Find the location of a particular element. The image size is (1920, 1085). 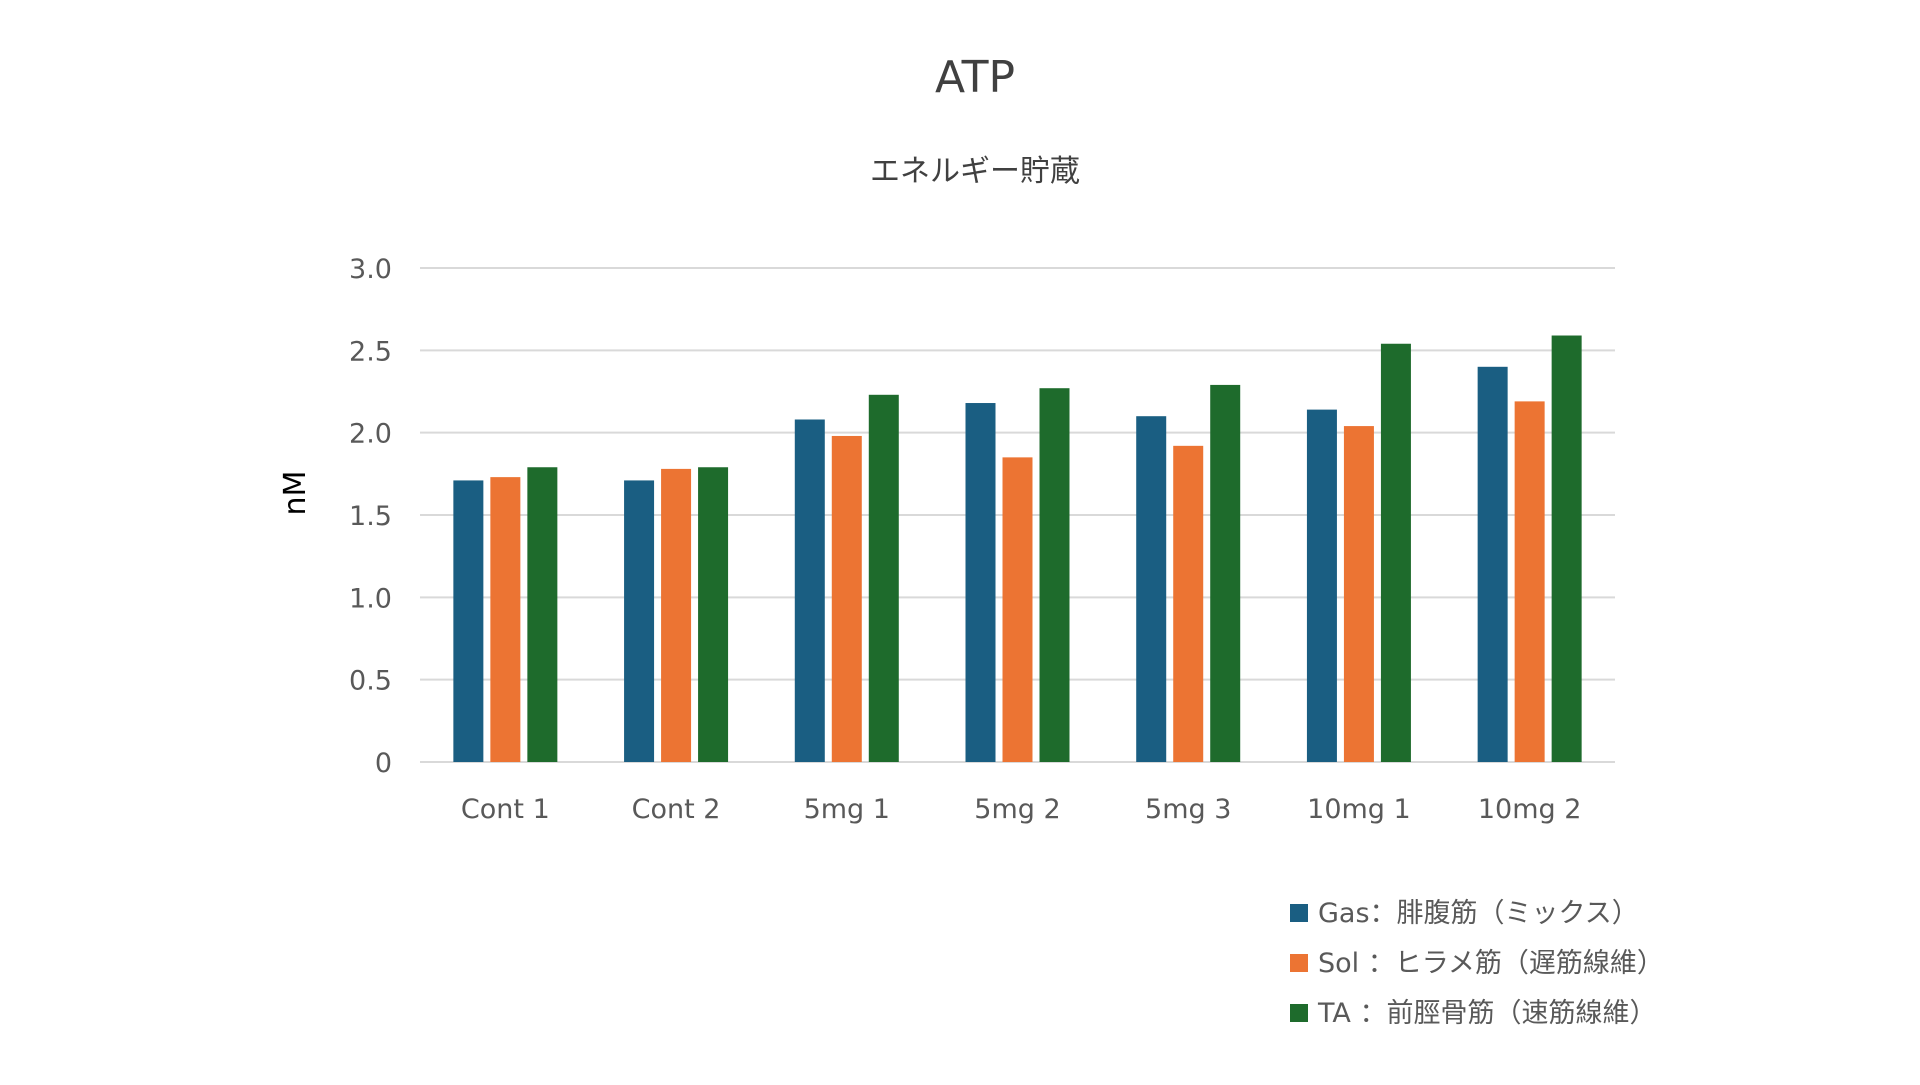

chart-subtitle: エネルギー貯蔵 is located at coordinates (975, 171).